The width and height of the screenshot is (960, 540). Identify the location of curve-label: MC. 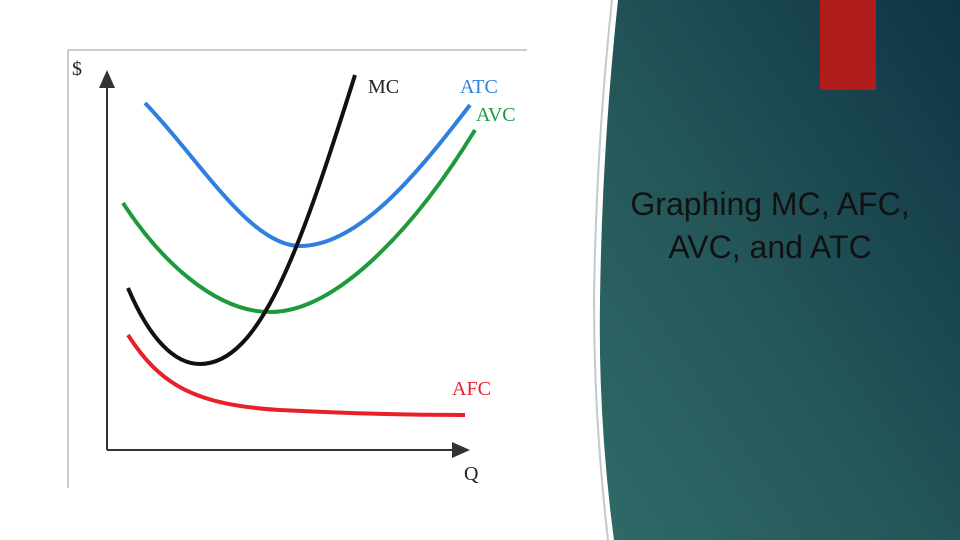
(383, 87).